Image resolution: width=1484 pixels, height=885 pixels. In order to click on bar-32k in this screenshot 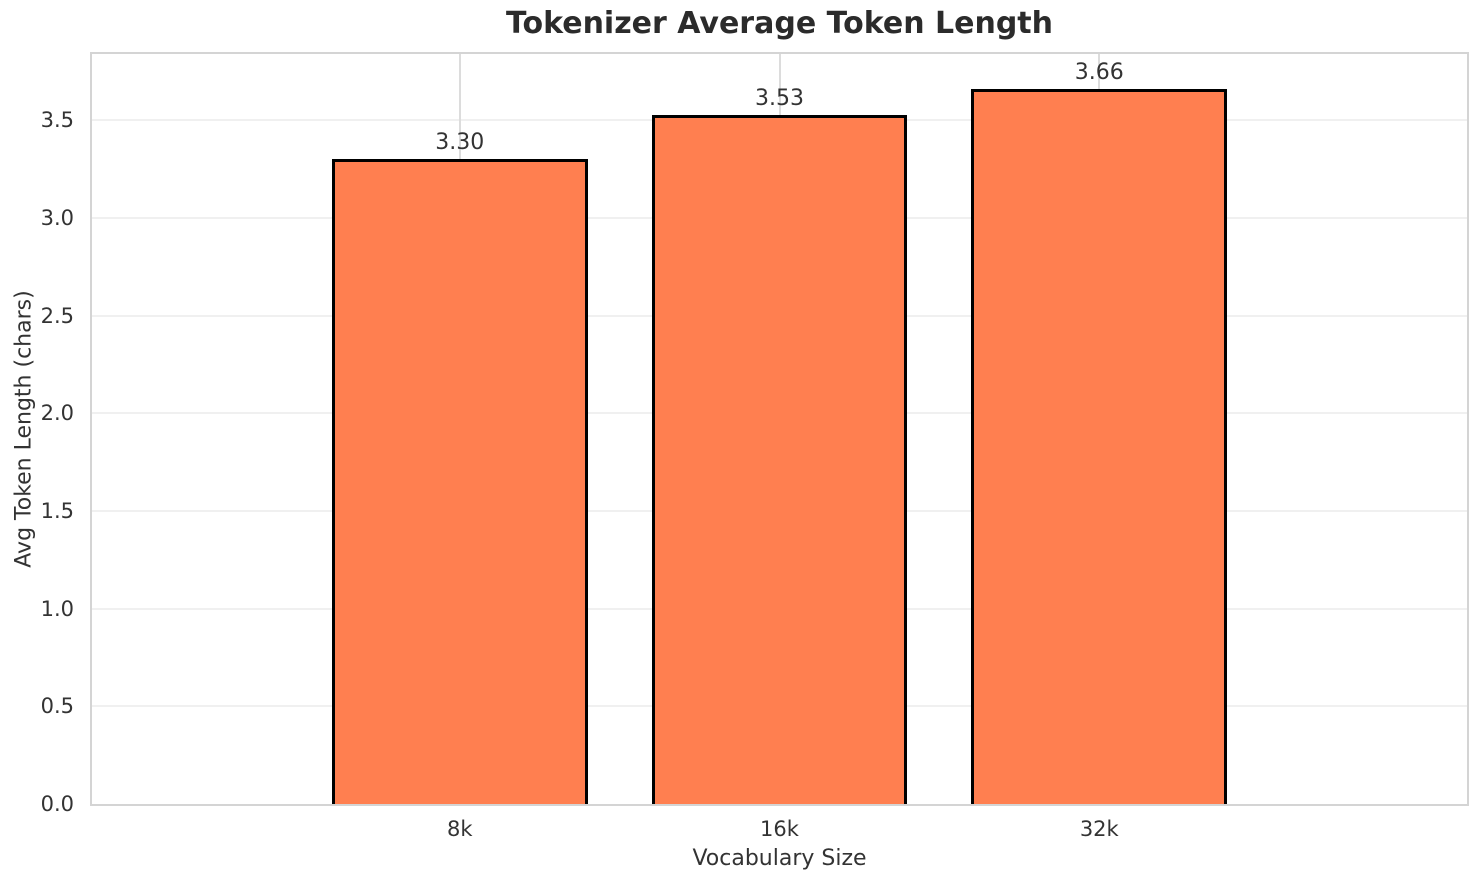, I will do `click(1099, 446)`.